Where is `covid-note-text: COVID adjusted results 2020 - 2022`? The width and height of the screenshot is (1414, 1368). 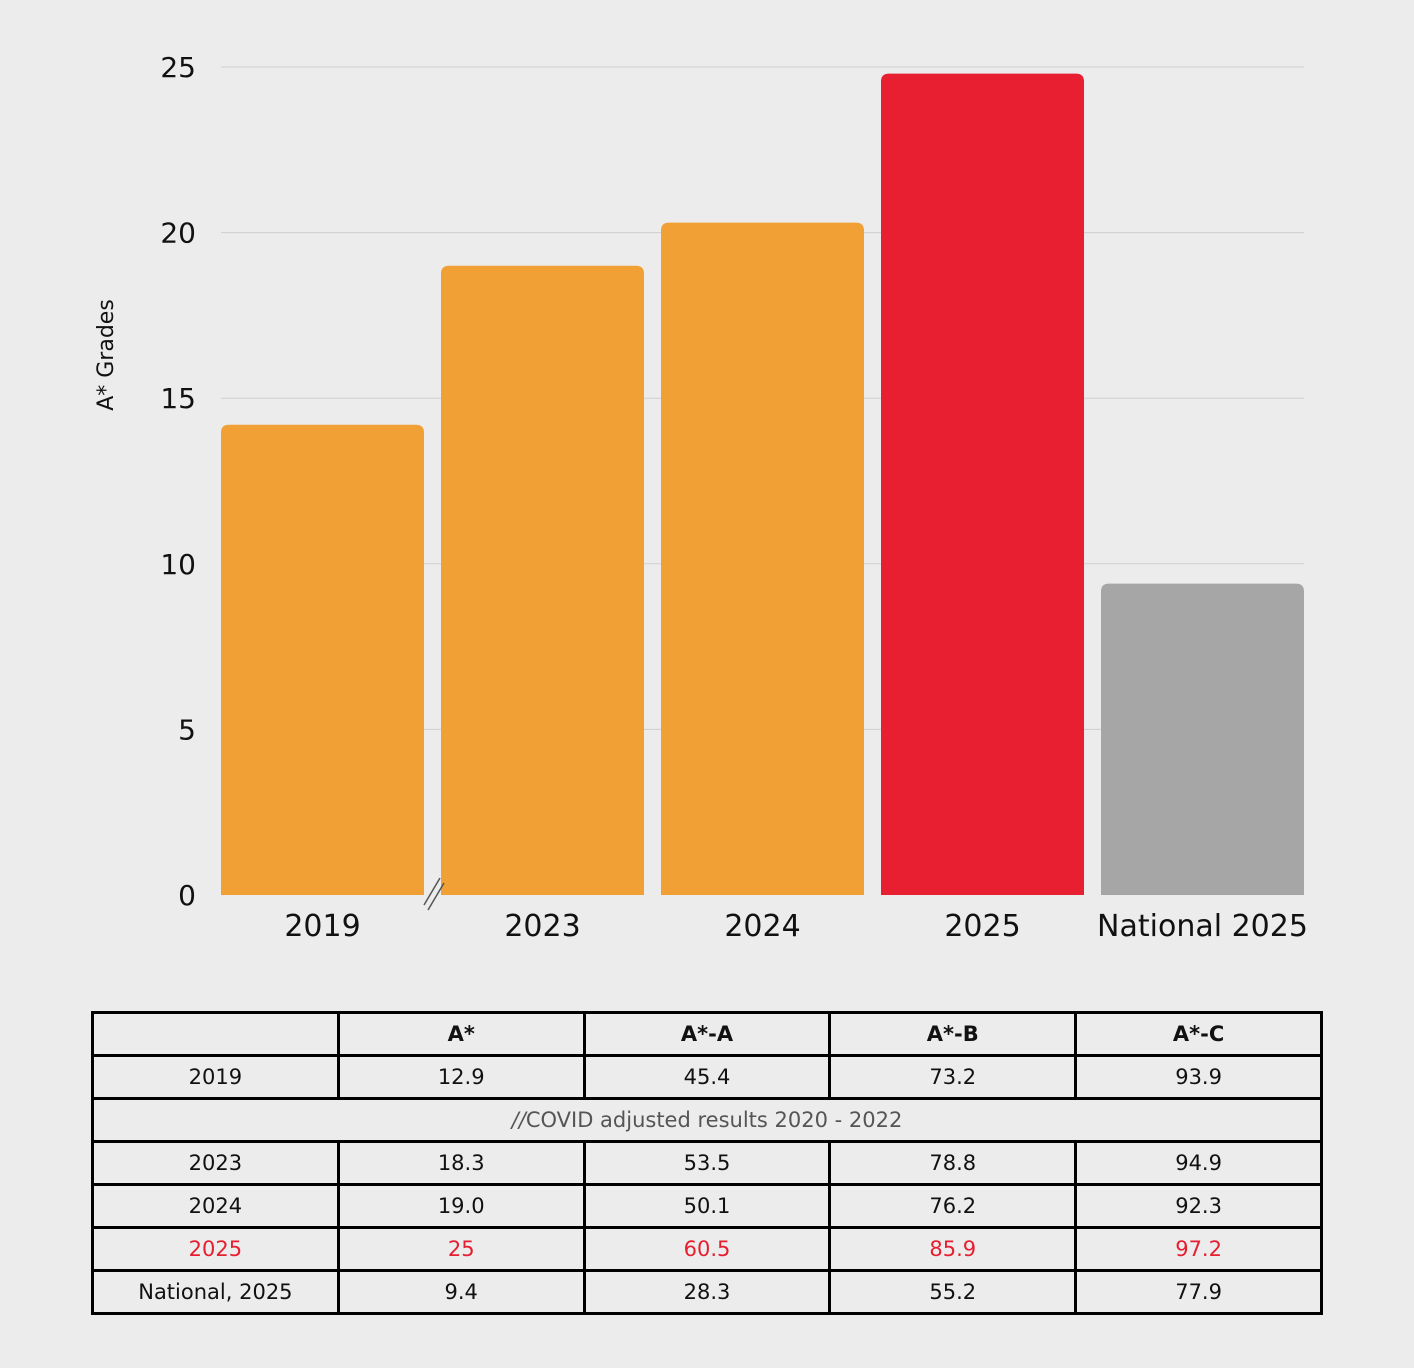 covid-note-text: COVID adjusted results 2020 - 2022 is located at coordinates (714, 1120).